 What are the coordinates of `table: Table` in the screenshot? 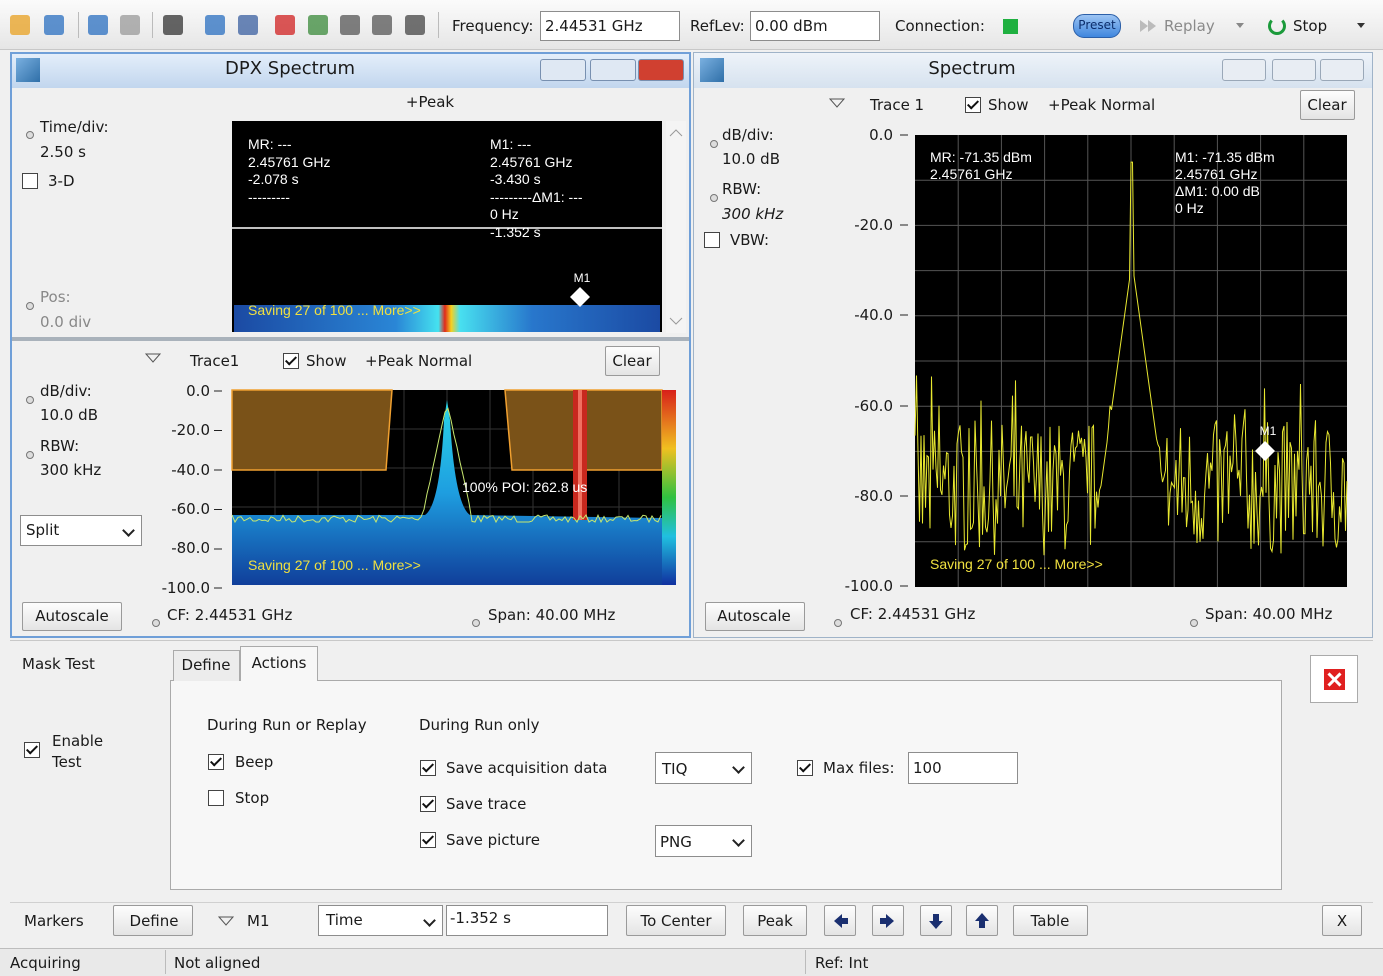 It's located at (1050, 921).